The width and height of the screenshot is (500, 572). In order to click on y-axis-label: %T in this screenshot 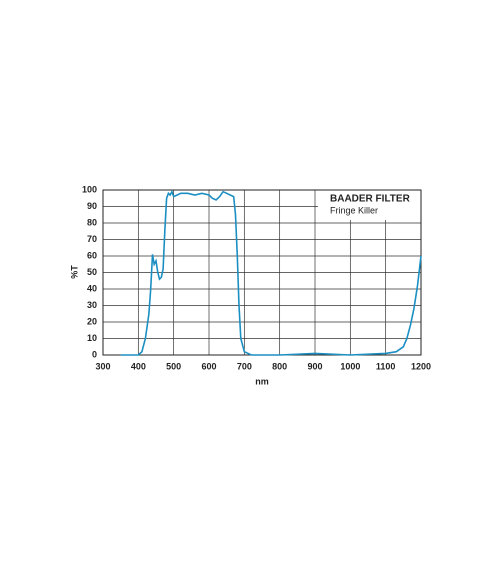, I will do `click(74, 272)`.